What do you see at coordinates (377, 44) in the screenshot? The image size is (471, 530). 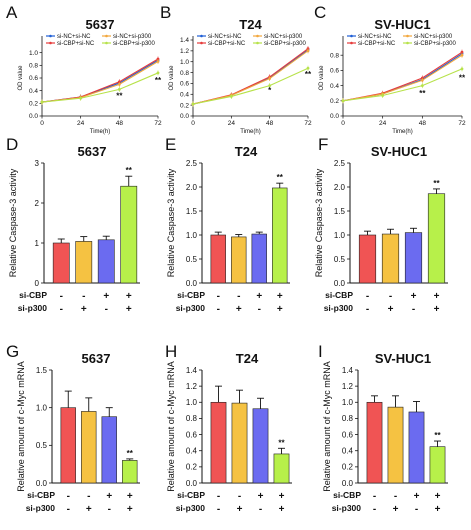 I see `legend-label: si-CBP+si-NC` at bounding box center [377, 44].